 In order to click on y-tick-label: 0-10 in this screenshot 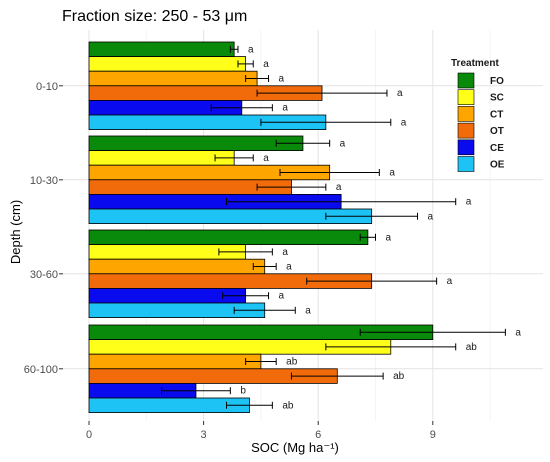, I will do `click(47, 87)`.